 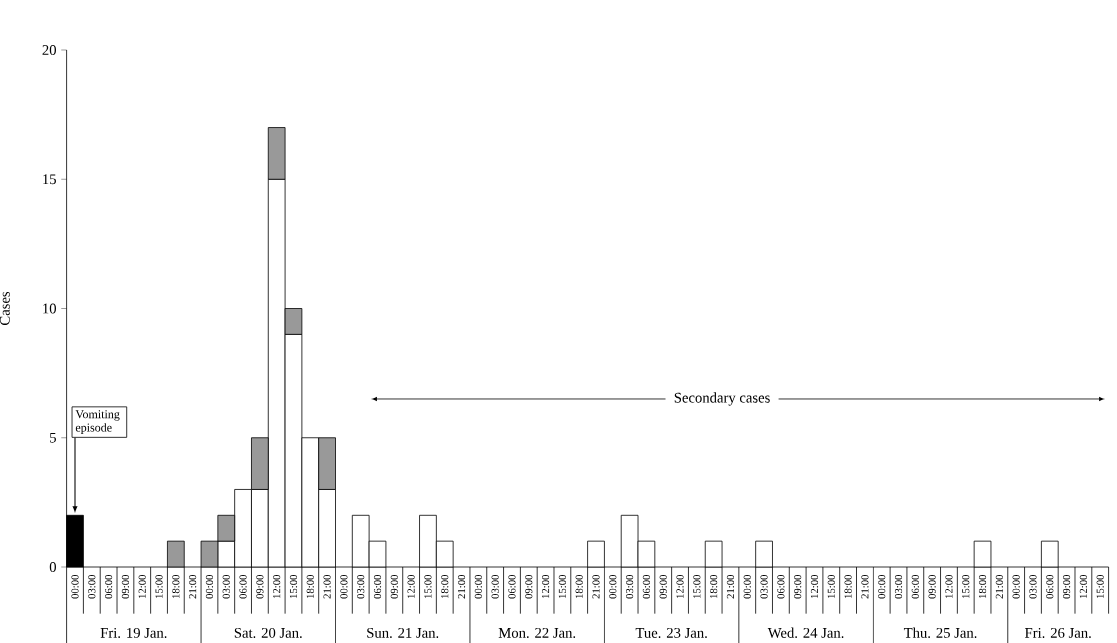 I want to click on text: Fri. 19 Jan., so click(x=133, y=632).